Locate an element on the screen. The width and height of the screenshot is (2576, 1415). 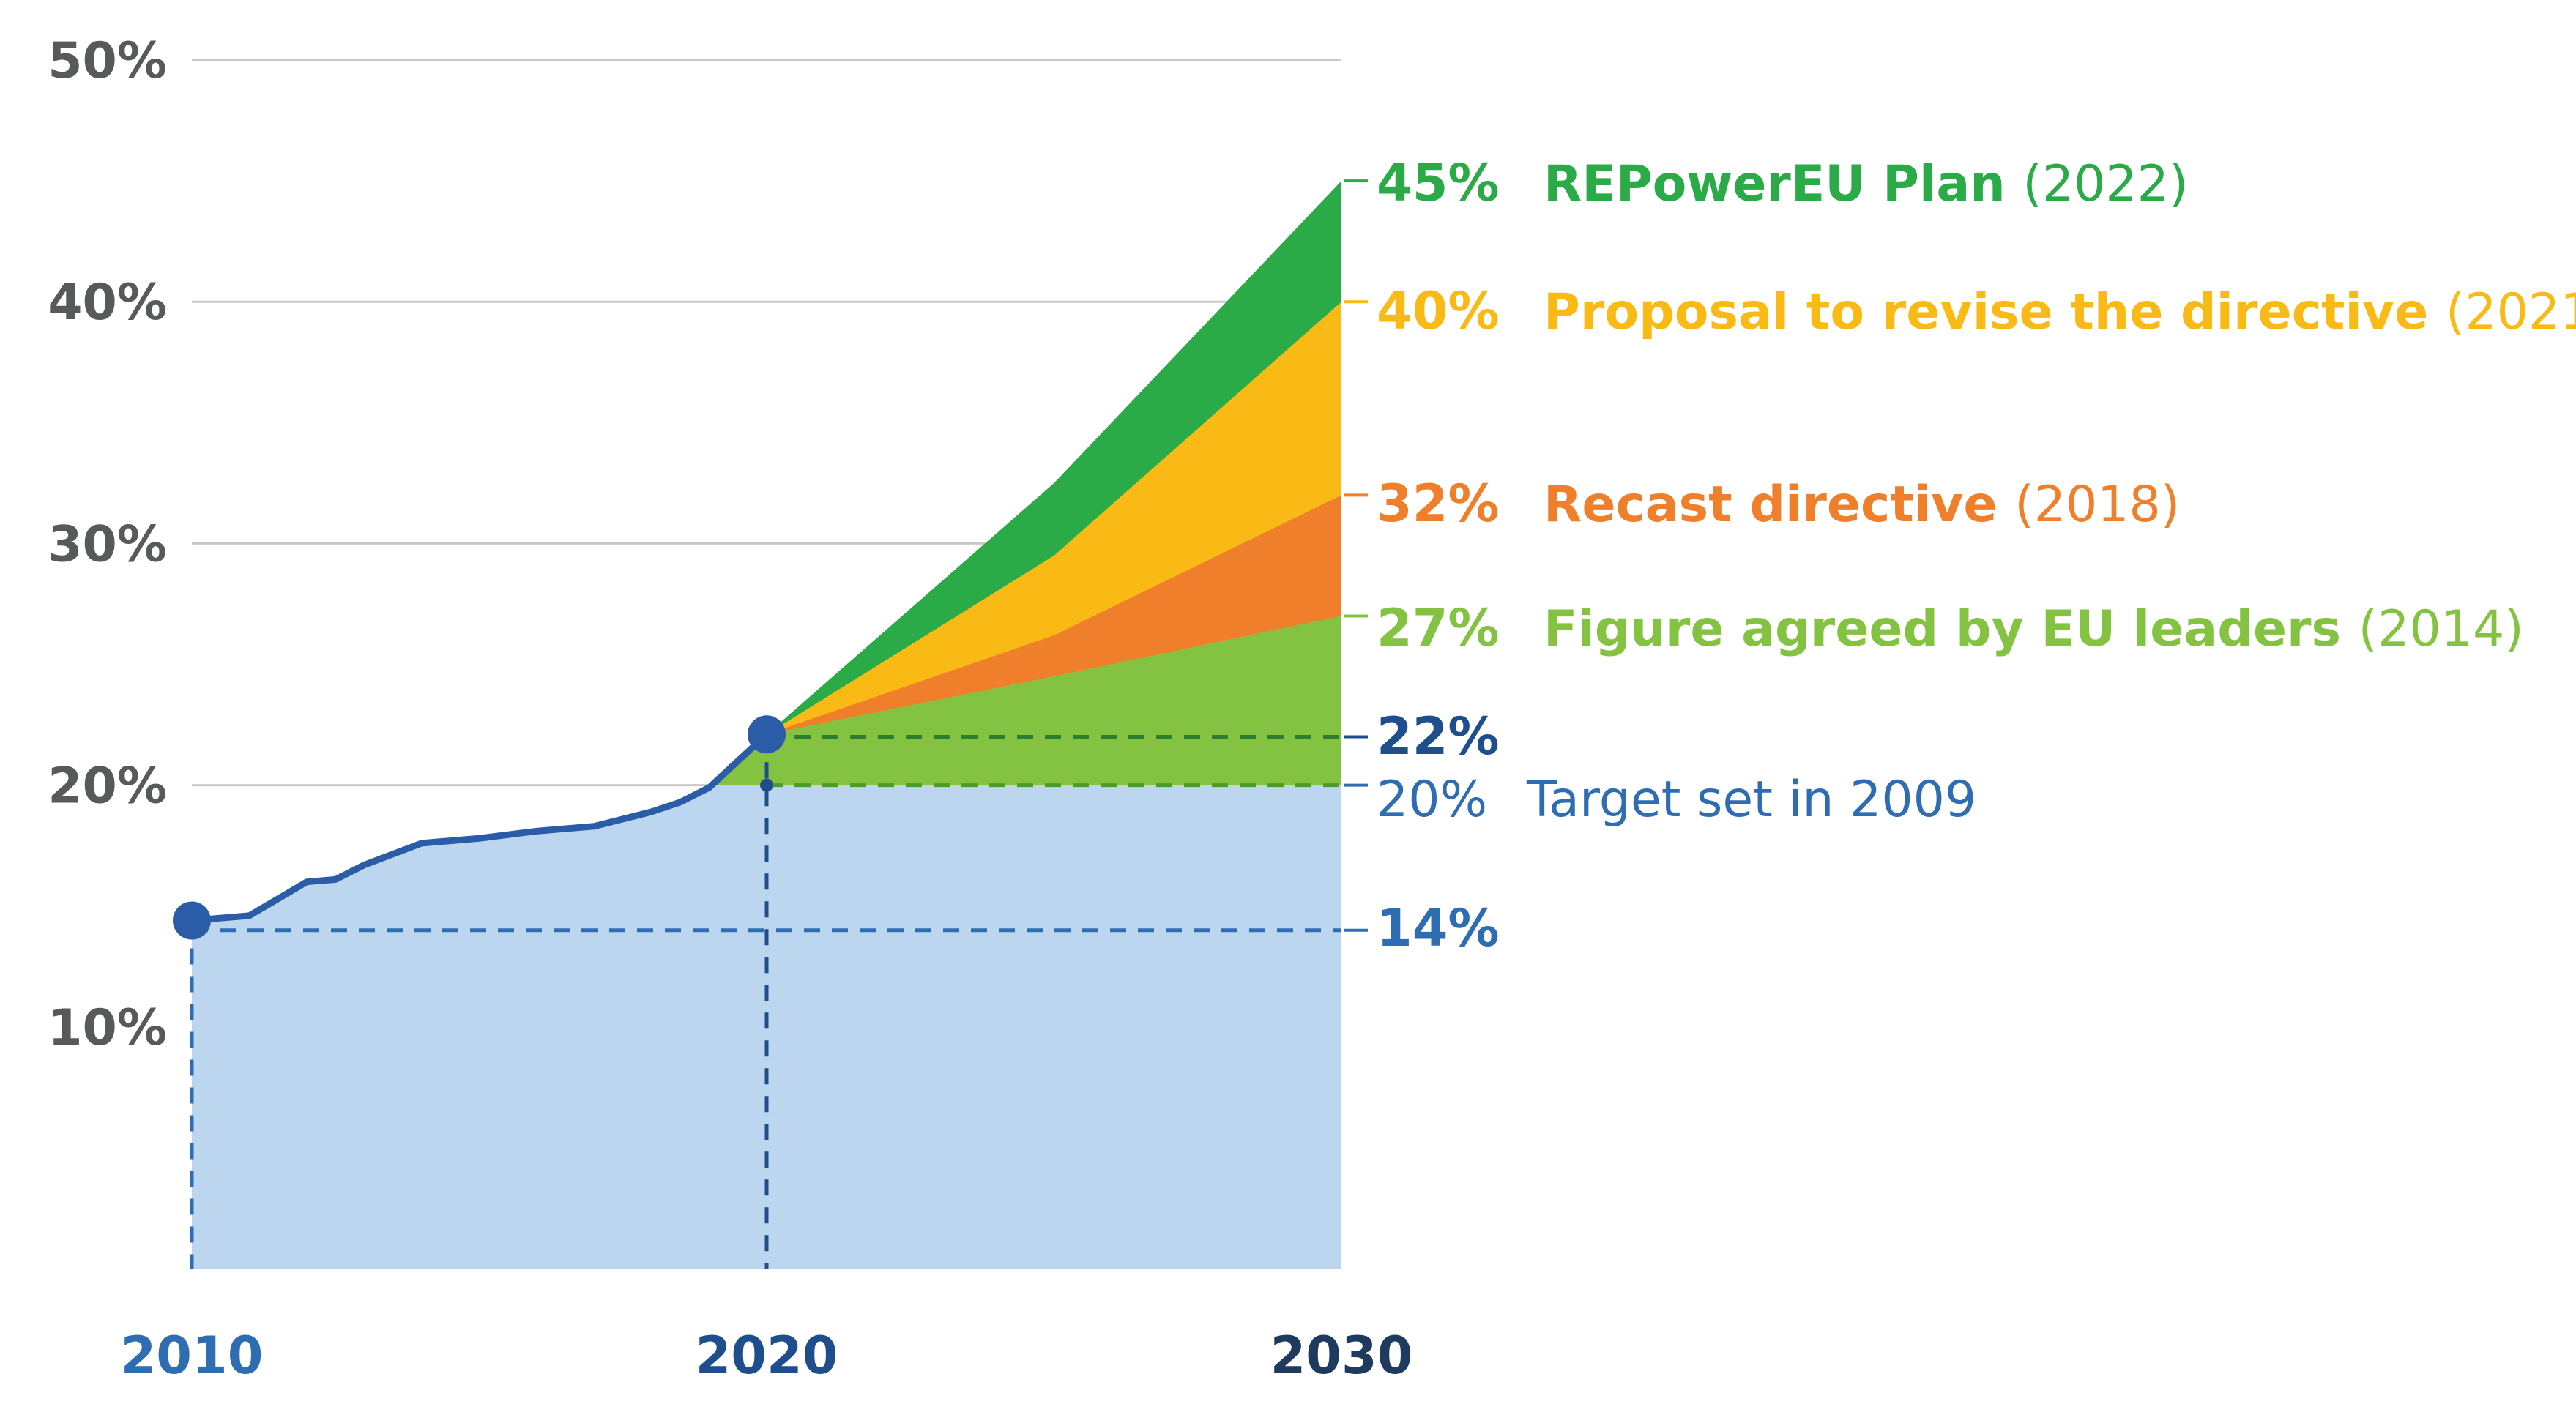
series-name-label: Figure agreed by EU leaders (2014) is located at coordinates (2034, 629).